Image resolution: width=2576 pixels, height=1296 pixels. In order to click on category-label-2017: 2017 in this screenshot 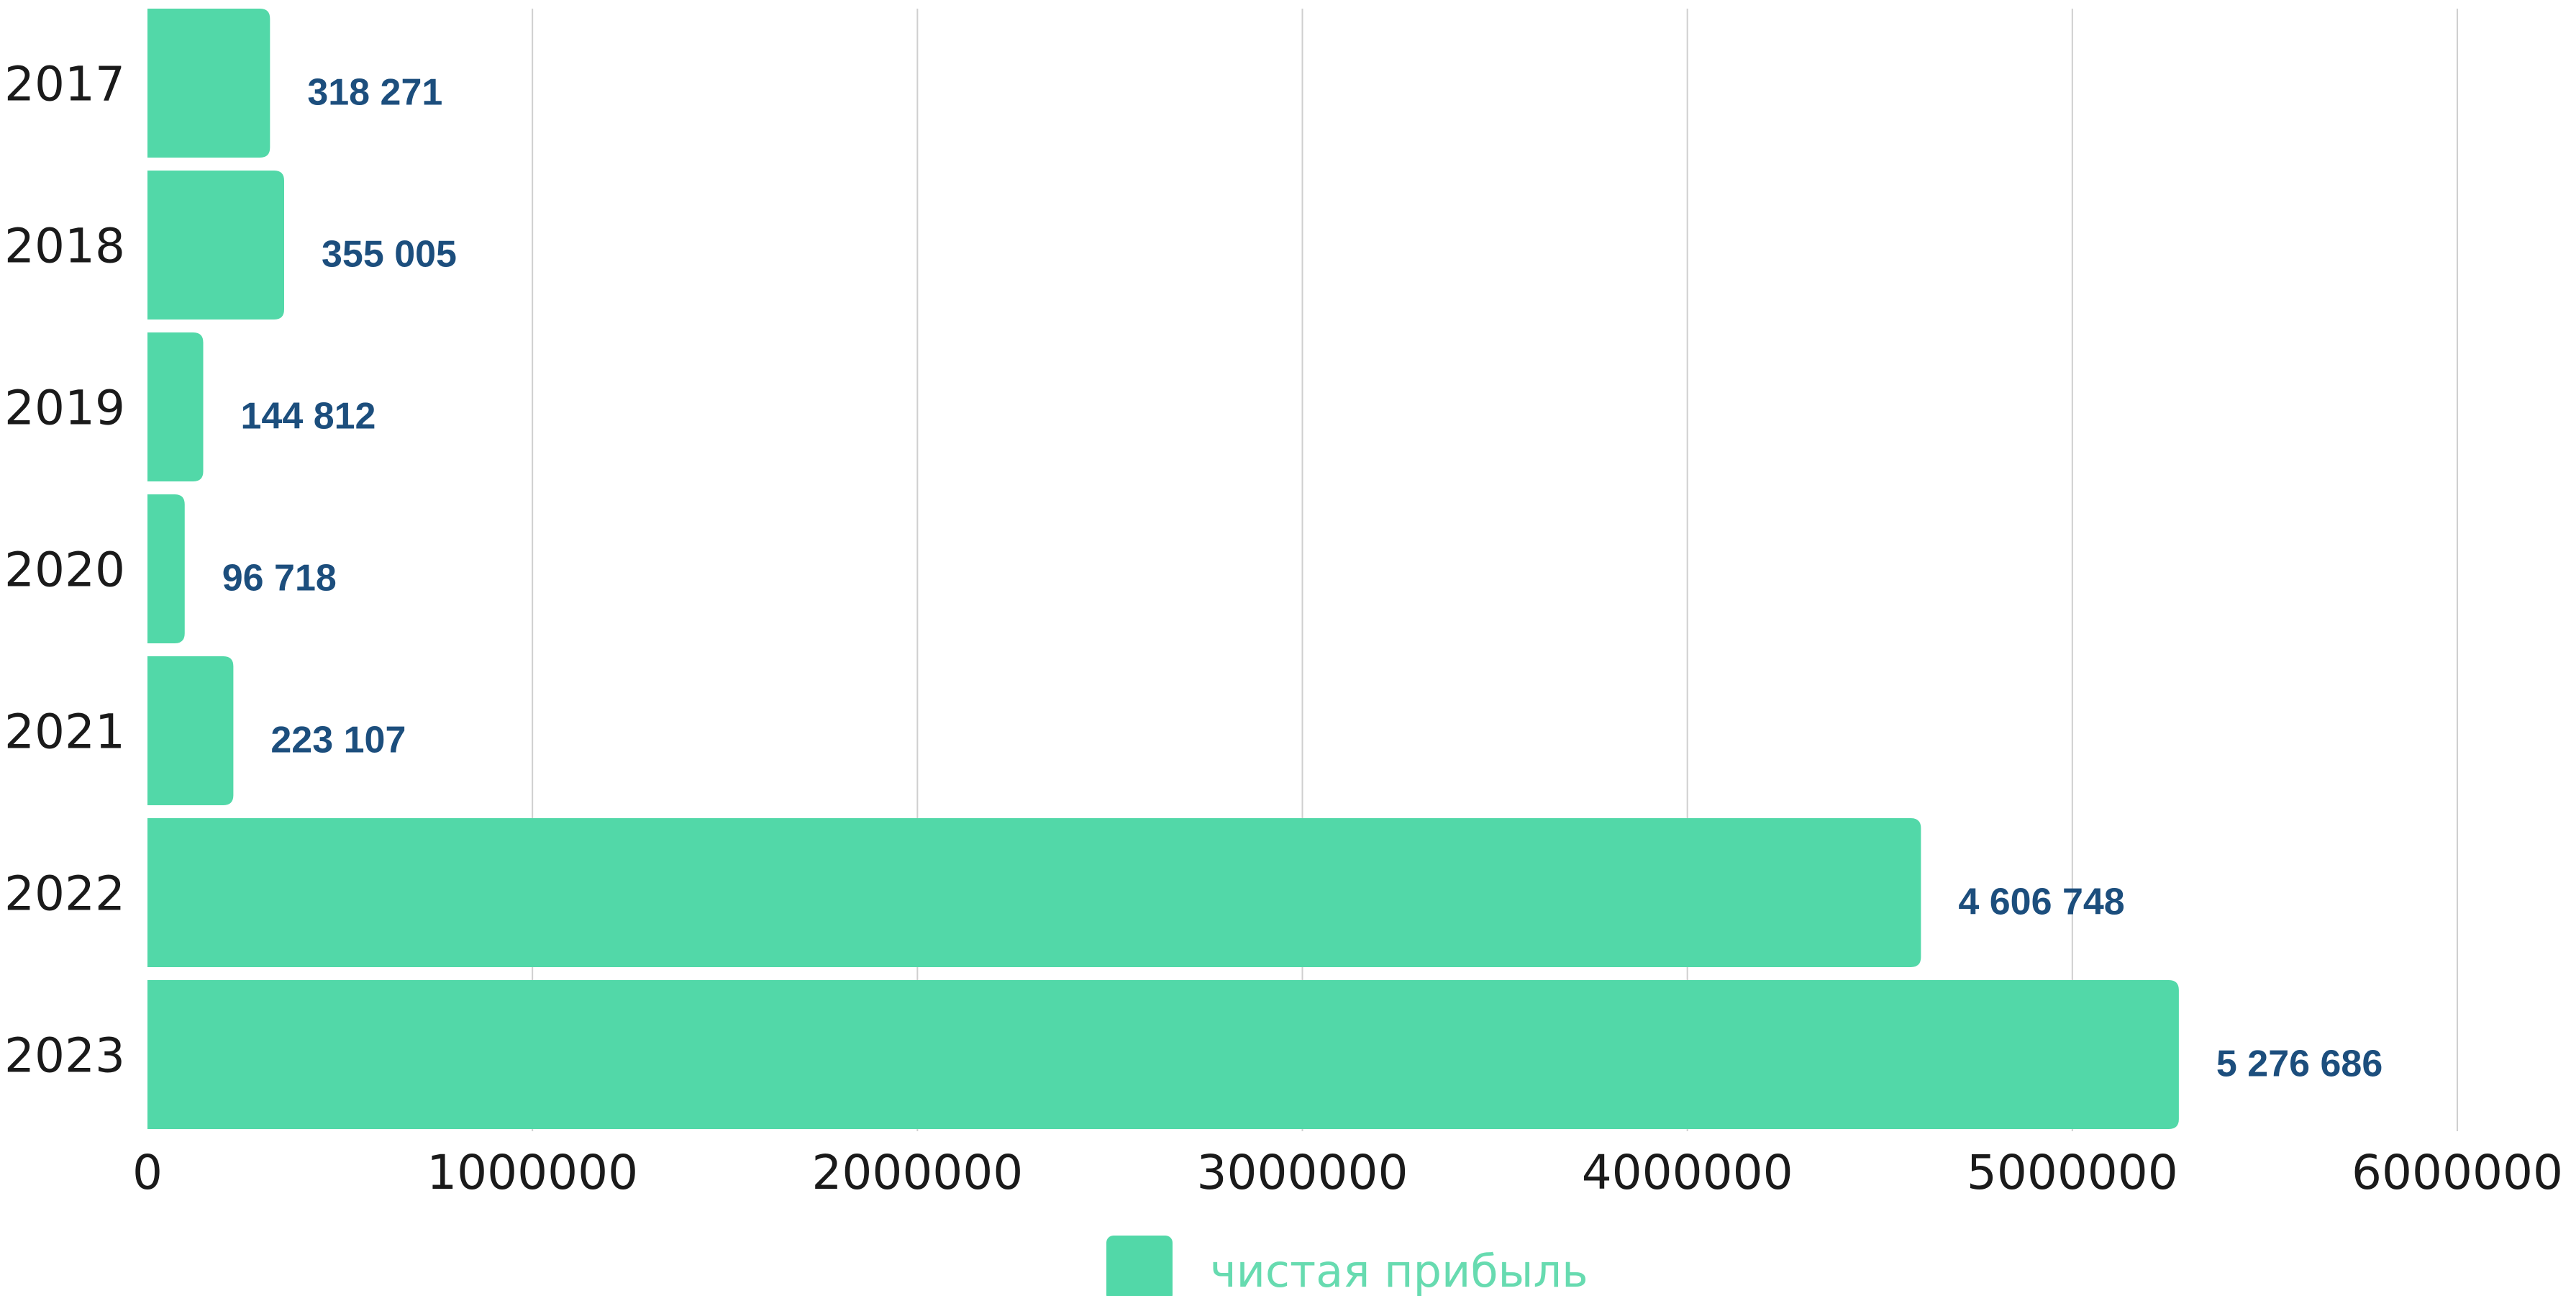, I will do `click(64, 84)`.